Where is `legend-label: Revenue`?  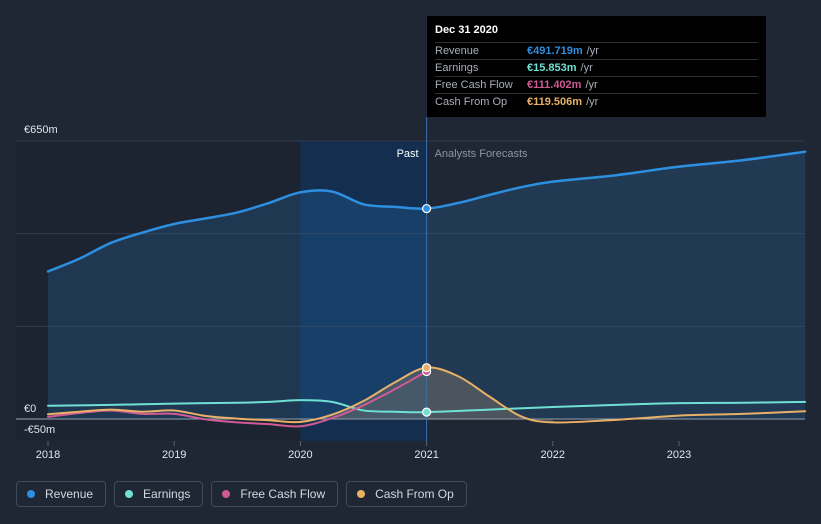 legend-label: Revenue is located at coordinates (69, 494).